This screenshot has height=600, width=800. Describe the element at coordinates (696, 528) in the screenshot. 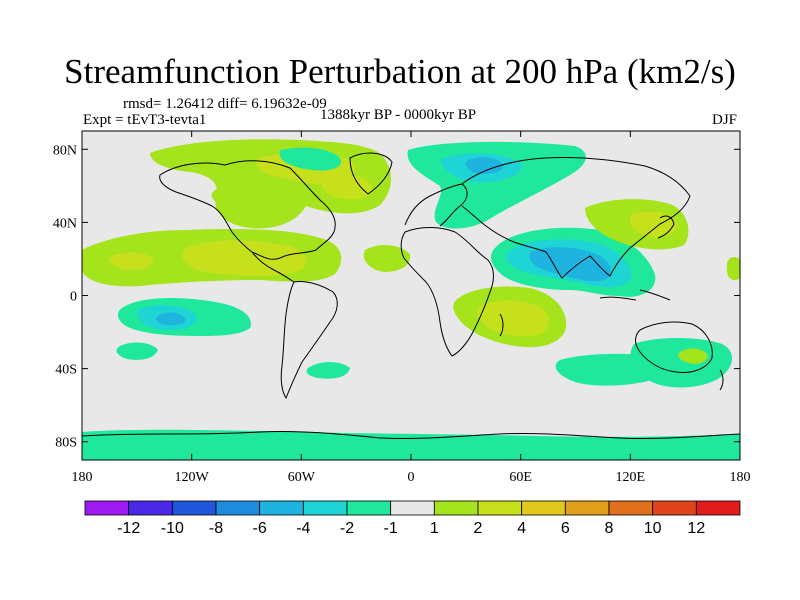

I see `colorbar-label: 12` at that location.